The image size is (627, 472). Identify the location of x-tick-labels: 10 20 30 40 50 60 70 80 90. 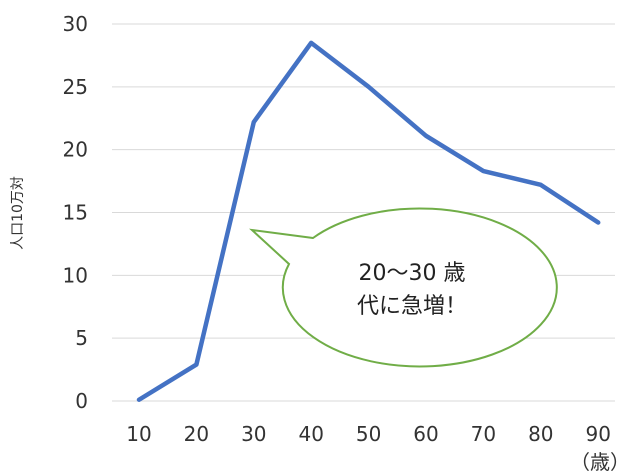
(368, 434).